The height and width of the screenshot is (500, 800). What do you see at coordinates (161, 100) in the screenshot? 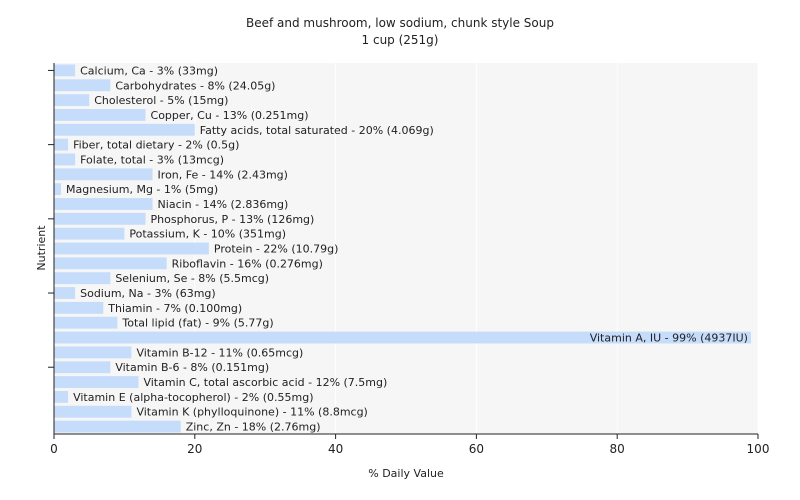
I see `bar-label: Cholesterol - 5% (15mg)` at bounding box center [161, 100].